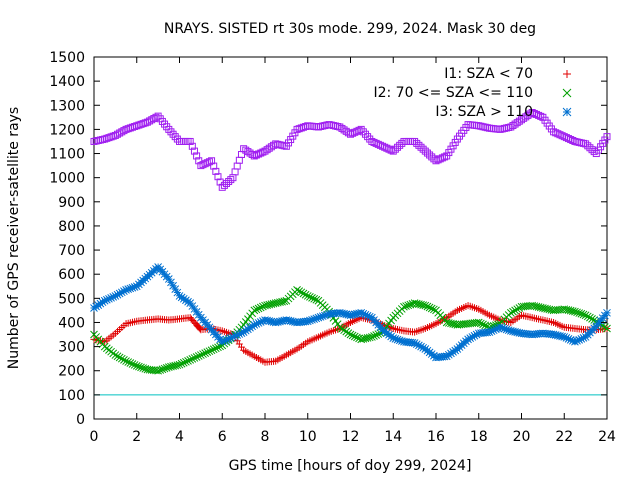  What do you see at coordinates (393, 437) in the screenshot?
I see `x-tick-label: 14` at bounding box center [393, 437].